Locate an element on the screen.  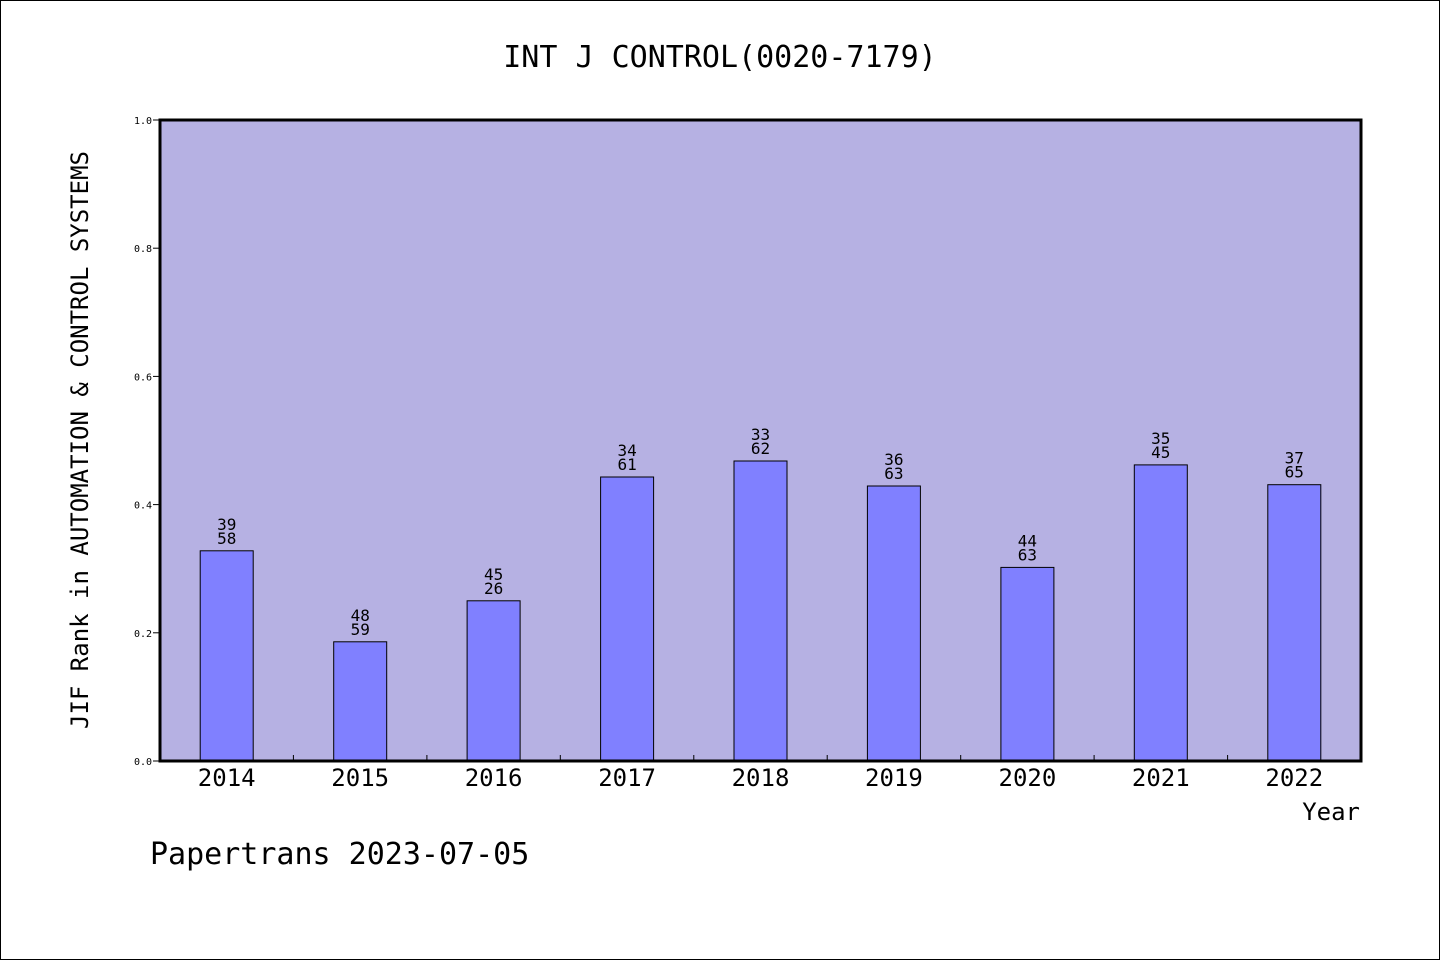
bar-2019 is located at coordinates (893, 623).